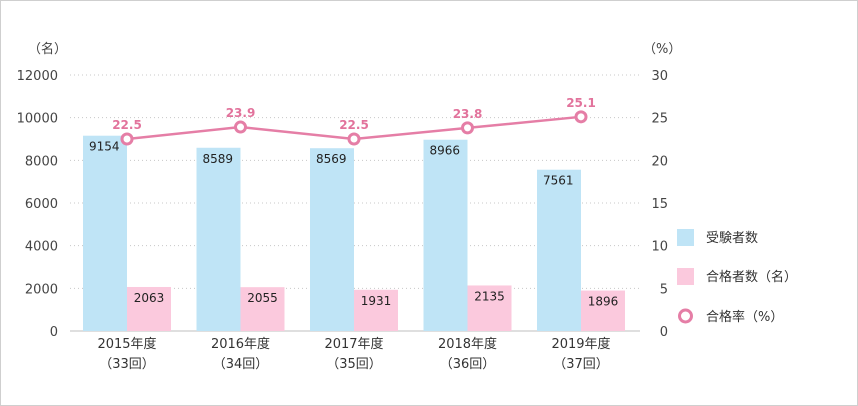  Describe the element at coordinates (489, 296) in the screenshot. I see `bar-label-passers: 2135` at that location.